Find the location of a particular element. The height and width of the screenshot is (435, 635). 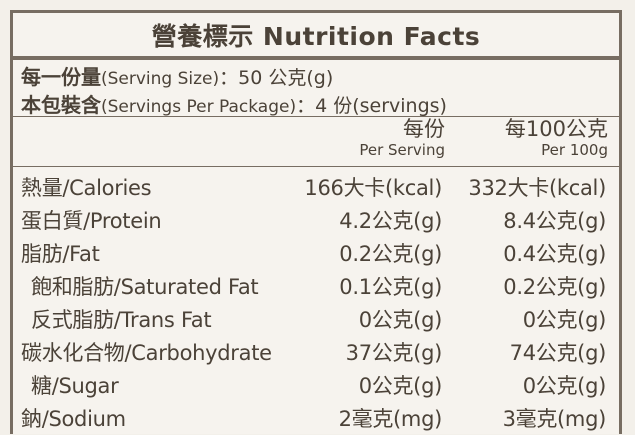

servings-per-package-line: 本包裝含(Servings Per Package)：4 份(servings) is located at coordinates (234, 103).